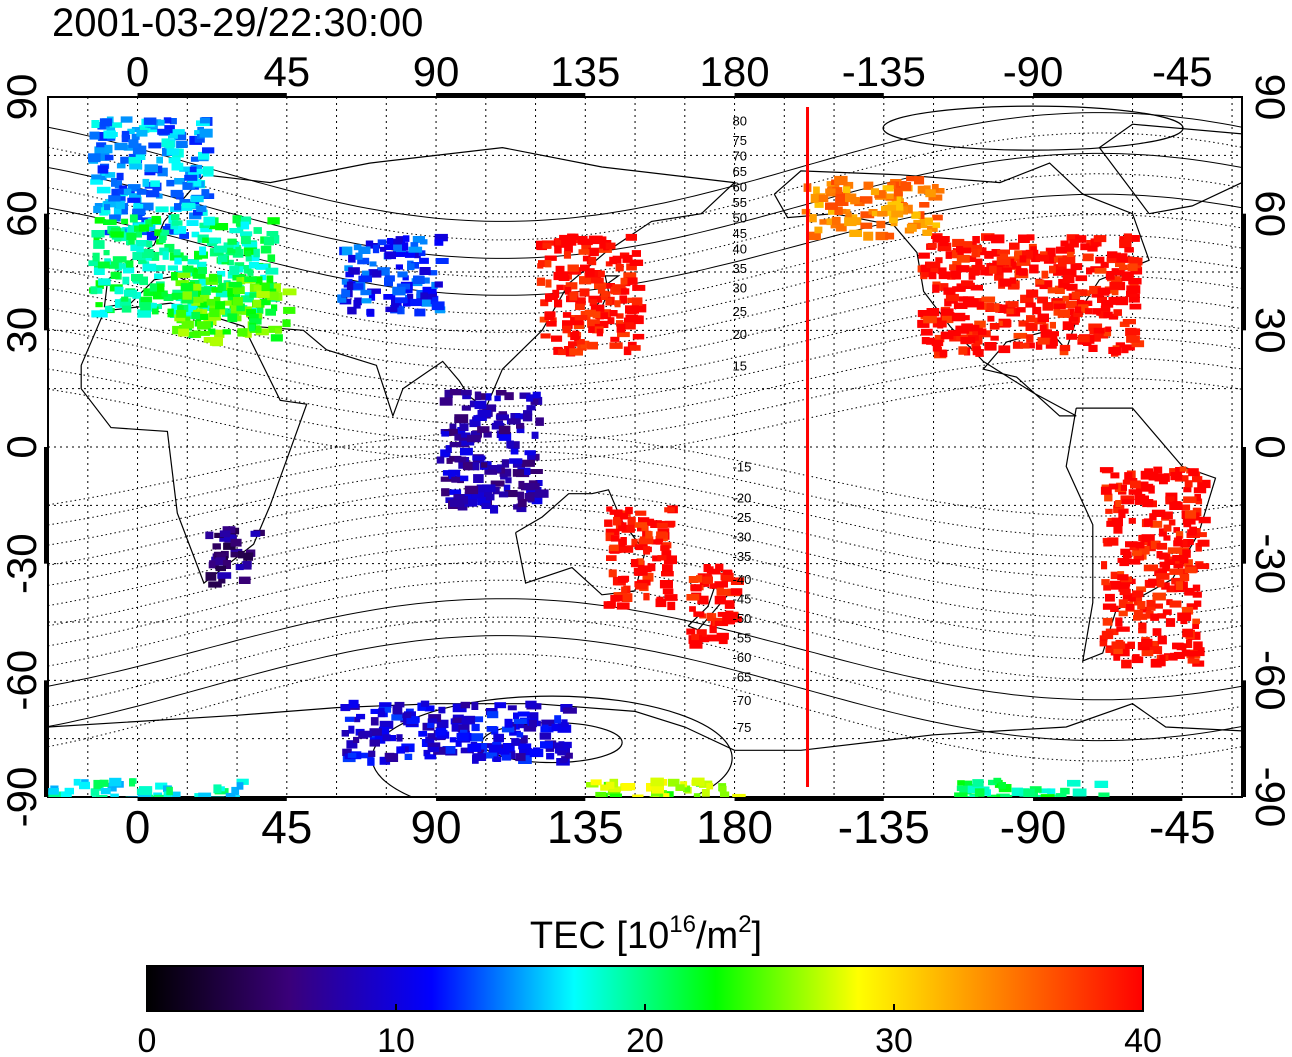  What do you see at coordinates (46, 738) in the screenshot?
I see `frame-bar-left` at bounding box center [46, 738].